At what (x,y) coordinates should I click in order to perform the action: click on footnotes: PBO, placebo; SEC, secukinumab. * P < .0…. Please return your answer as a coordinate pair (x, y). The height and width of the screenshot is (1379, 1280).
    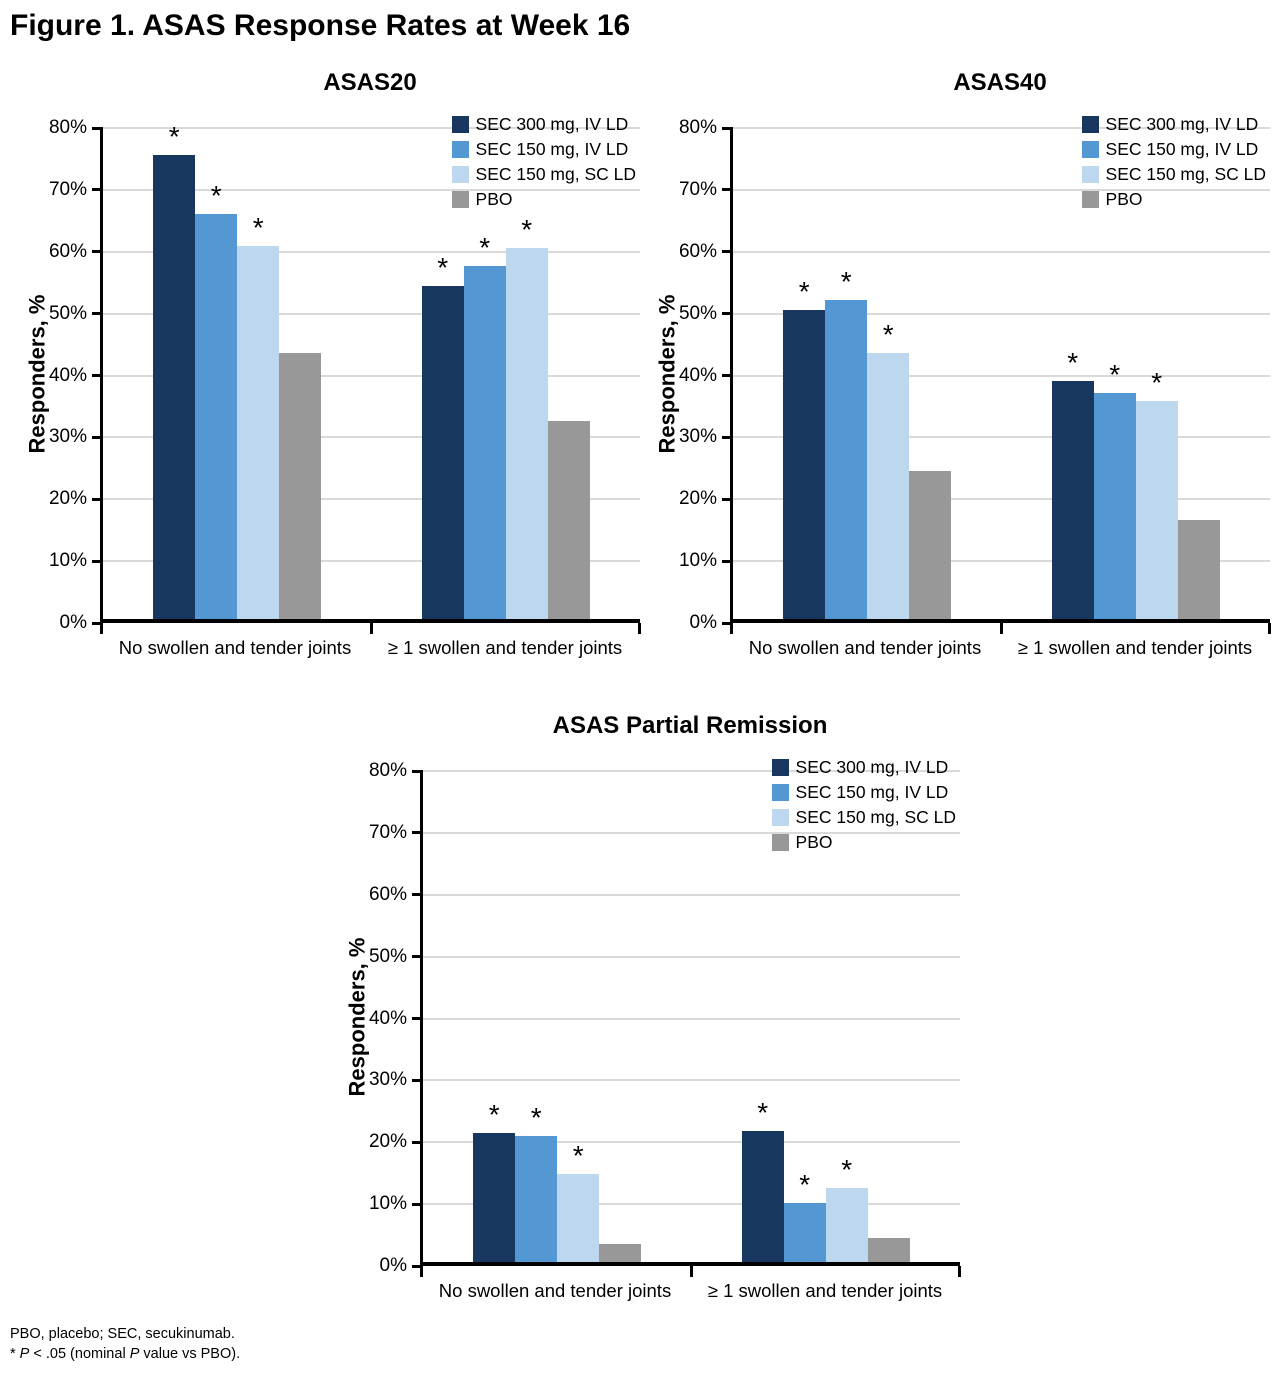
    Looking at the image, I should click on (645, 1344).